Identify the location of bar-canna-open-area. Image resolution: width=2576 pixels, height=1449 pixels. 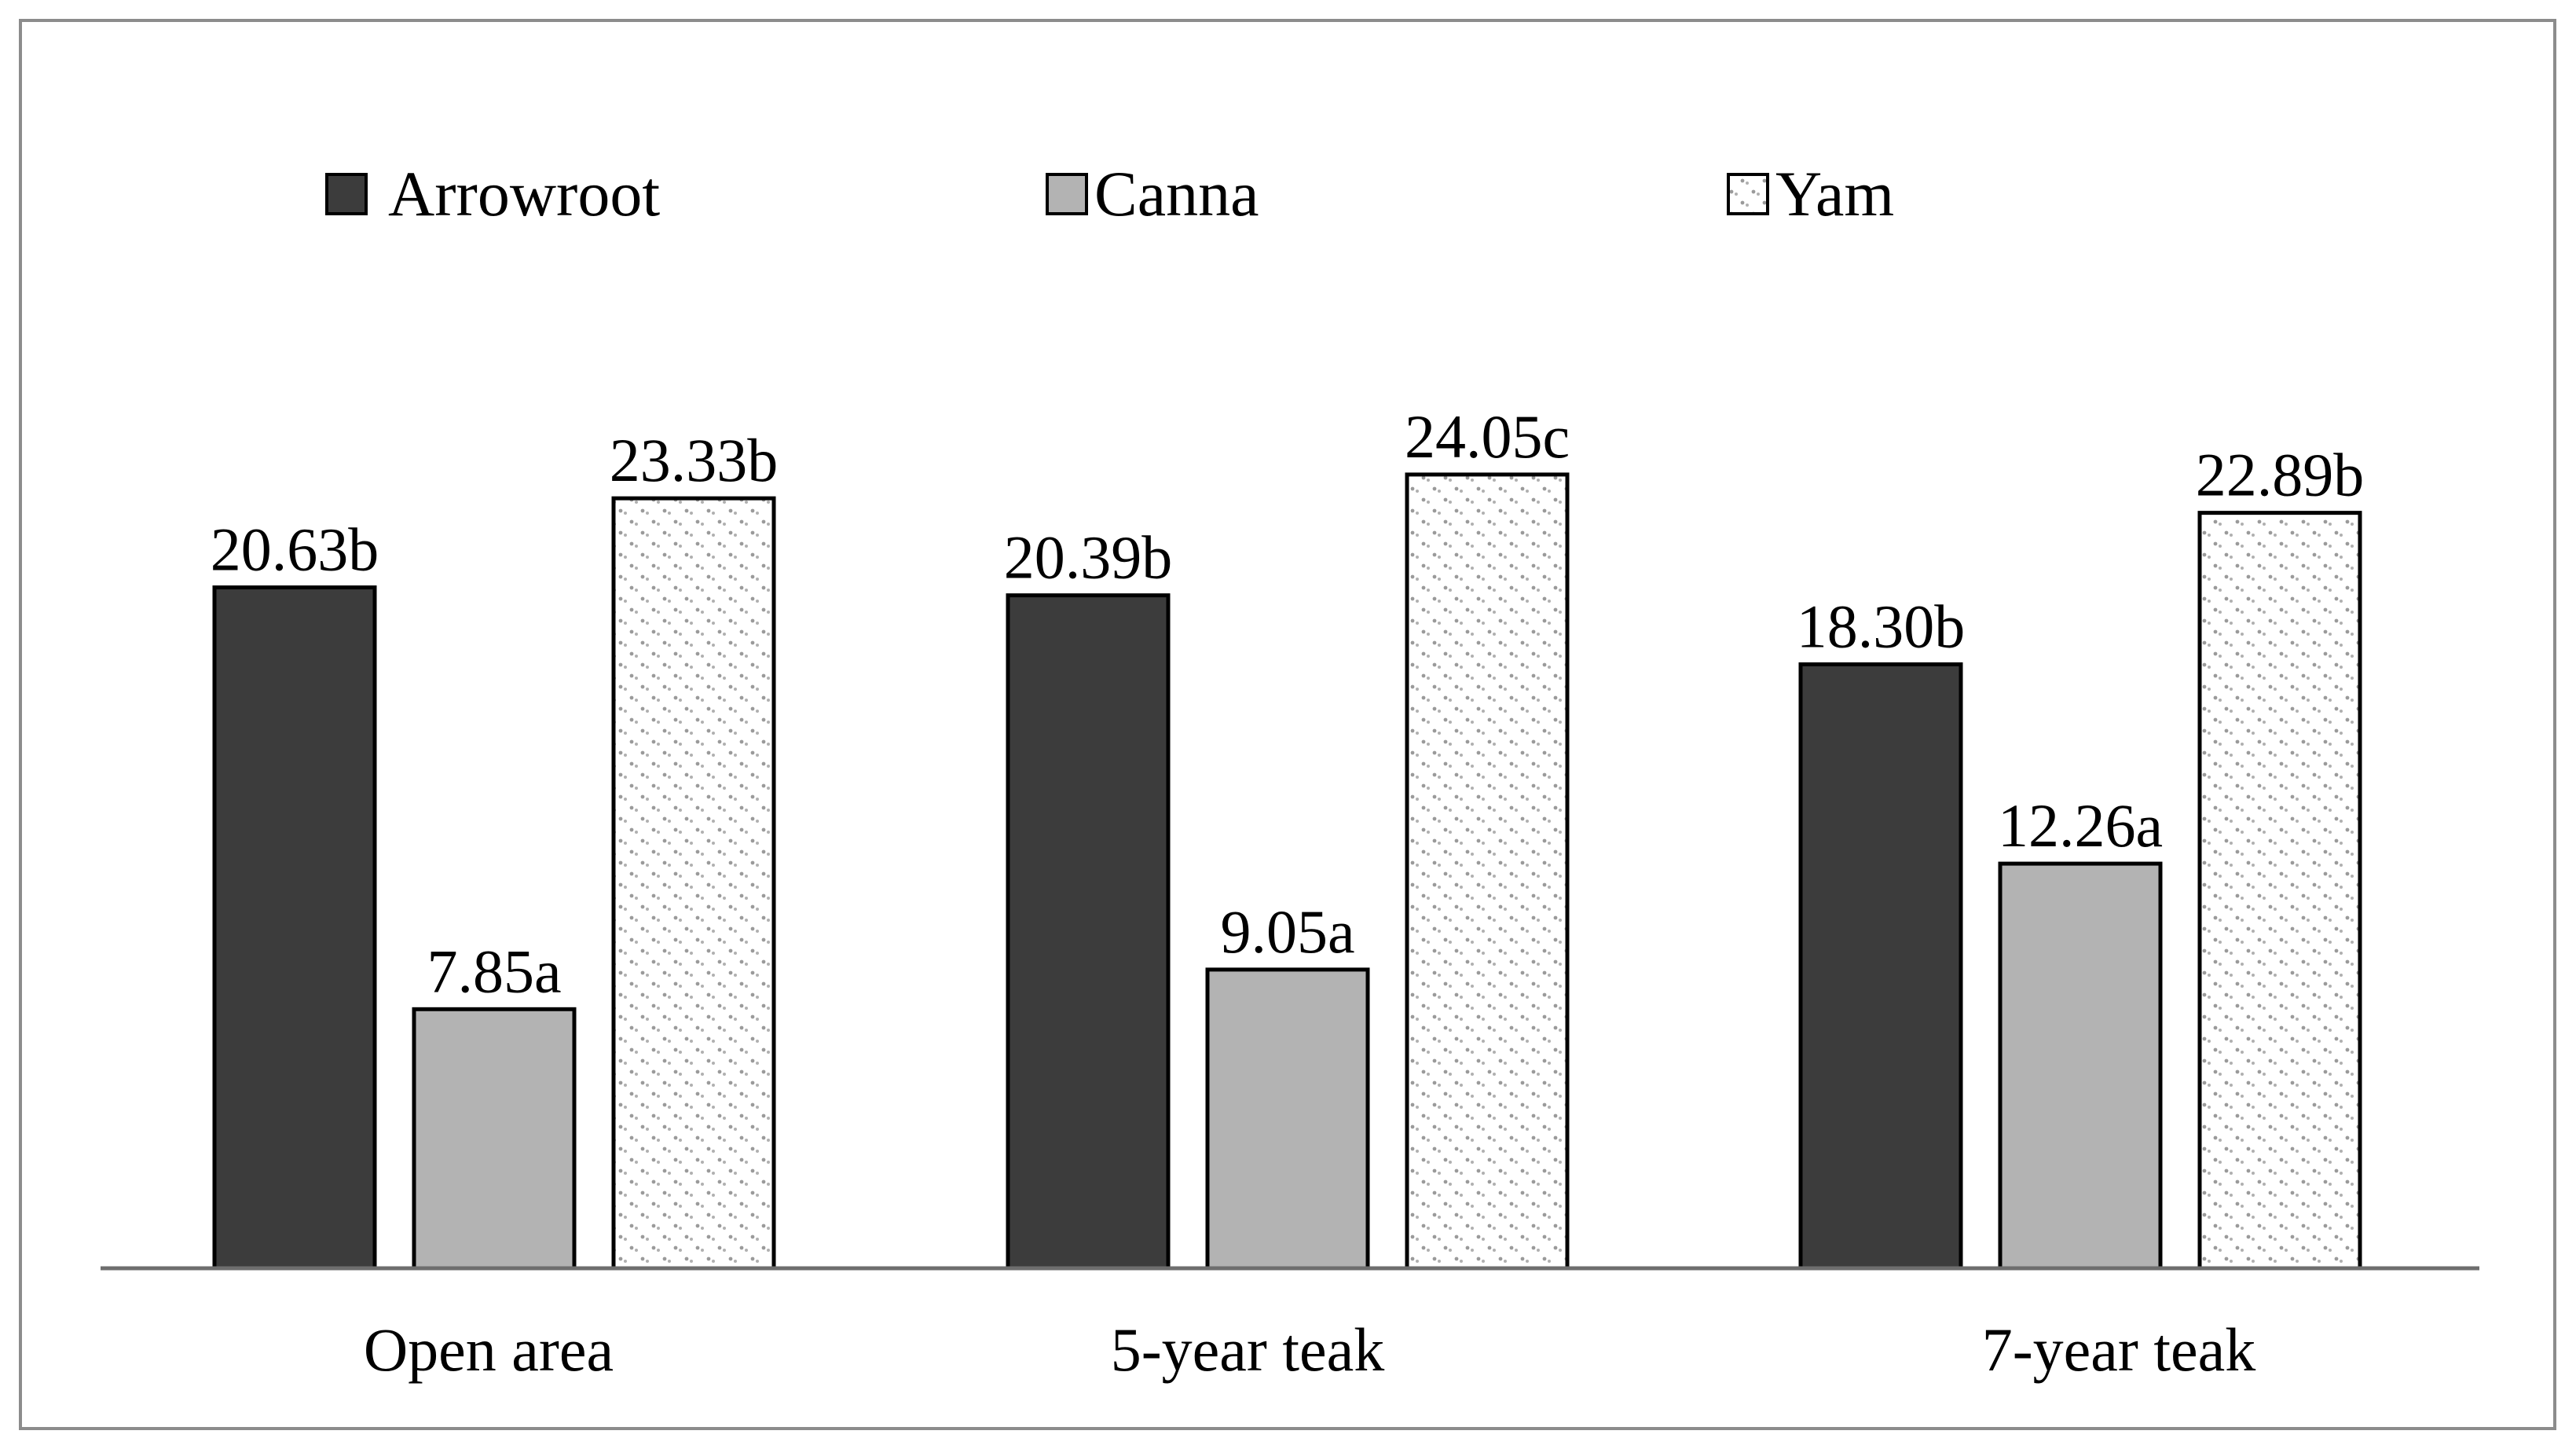
(495, 1139).